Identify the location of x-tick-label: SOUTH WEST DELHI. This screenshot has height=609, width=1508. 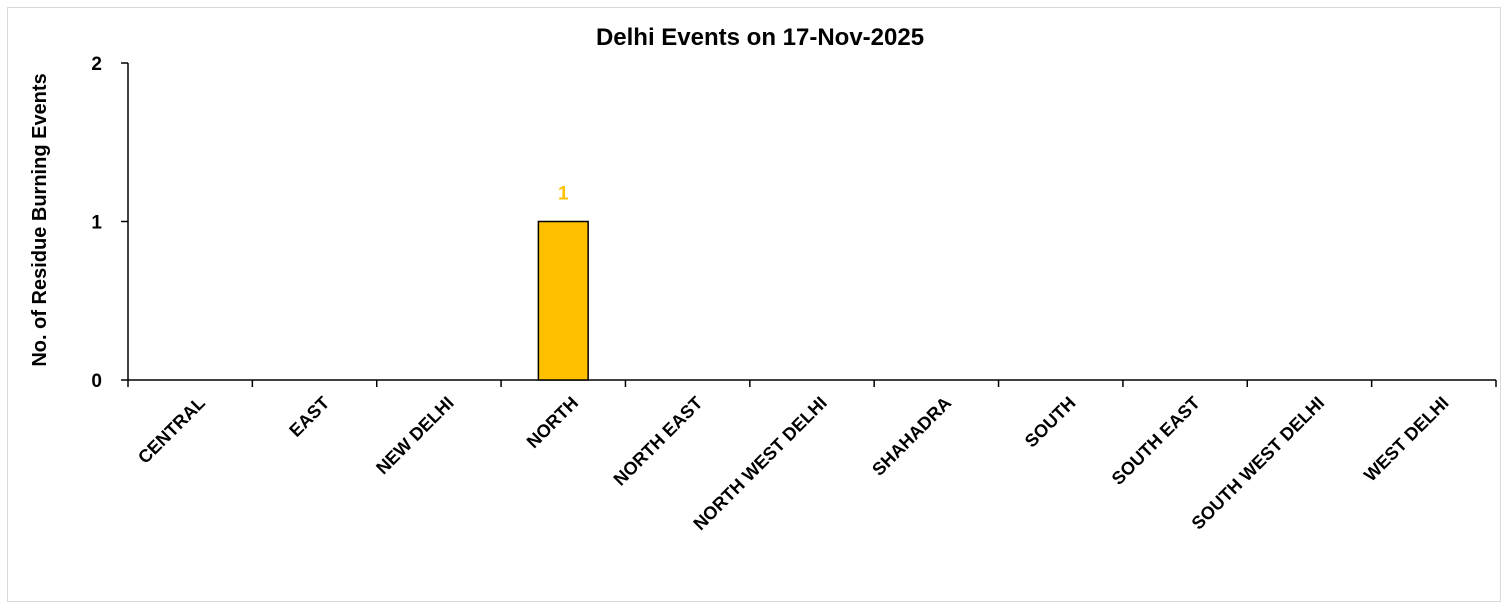
(1258, 463).